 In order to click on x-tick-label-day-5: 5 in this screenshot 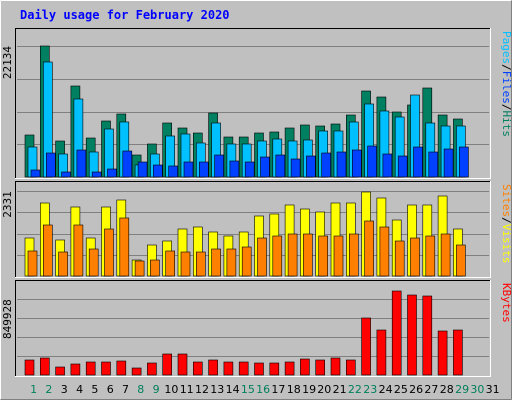, I will do `click(94, 389)`.